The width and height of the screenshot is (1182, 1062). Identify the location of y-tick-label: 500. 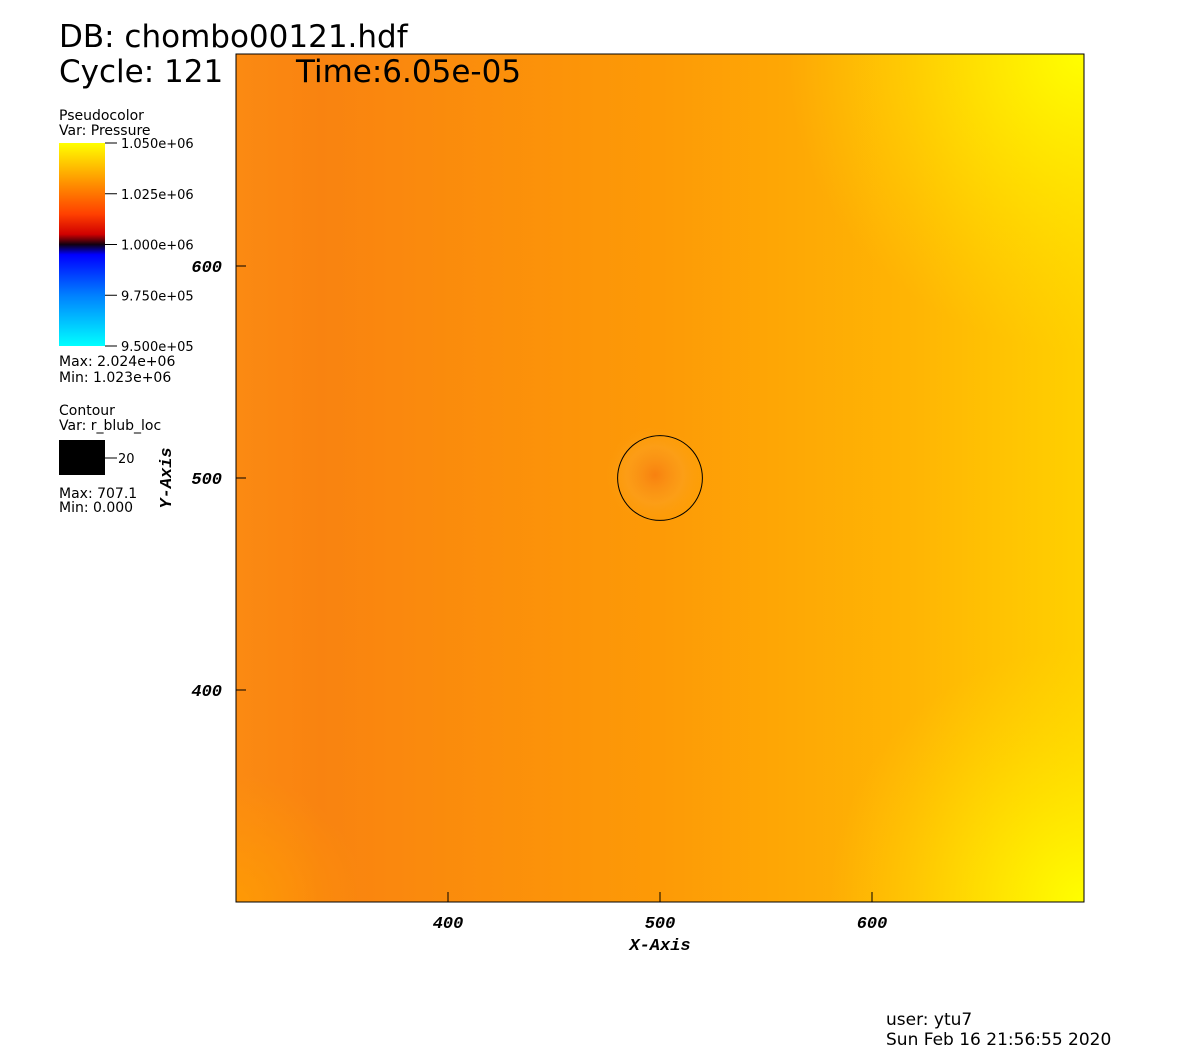
(206, 480).